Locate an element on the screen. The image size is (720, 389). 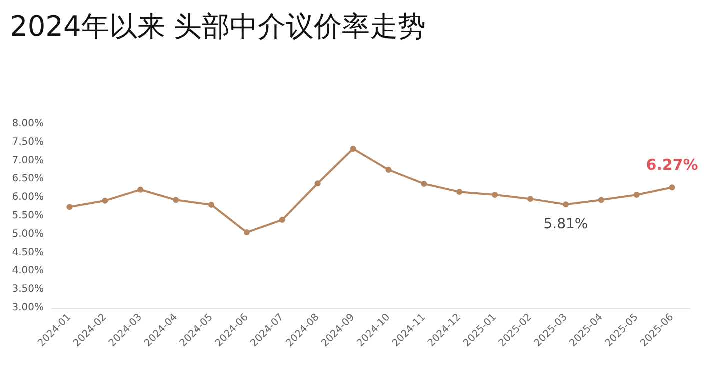
y-tick-label: 8.00% is located at coordinates (28, 124).